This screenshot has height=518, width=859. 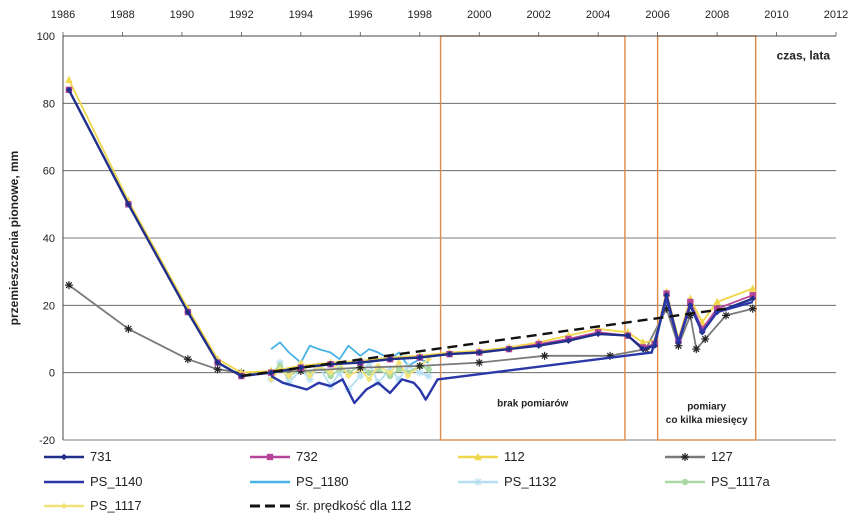 What do you see at coordinates (538, 15) in the screenshot?
I see `x-tick-label: 2002` at bounding box center [538, 15].